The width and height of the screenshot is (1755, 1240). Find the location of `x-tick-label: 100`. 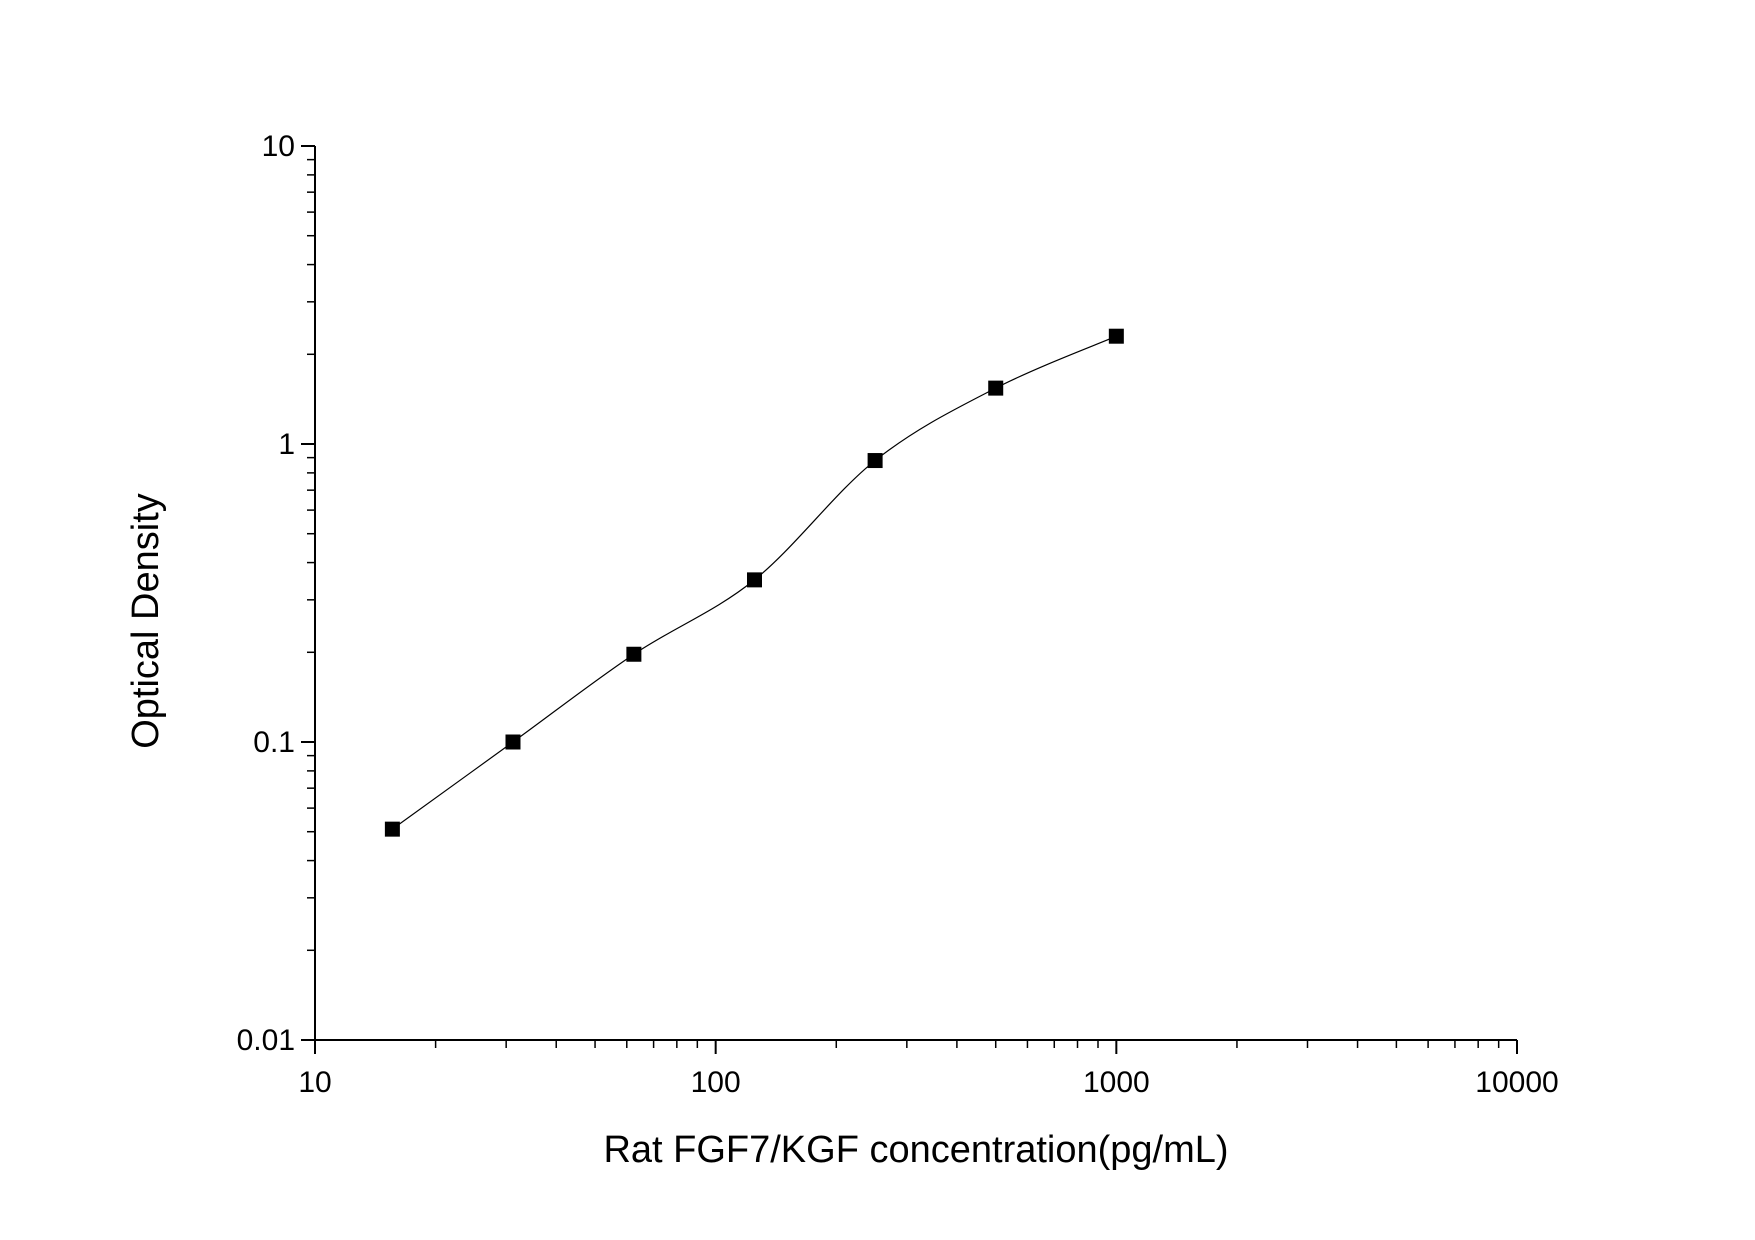

x-tick-label: 100 is located at coordinates (716, 1082).